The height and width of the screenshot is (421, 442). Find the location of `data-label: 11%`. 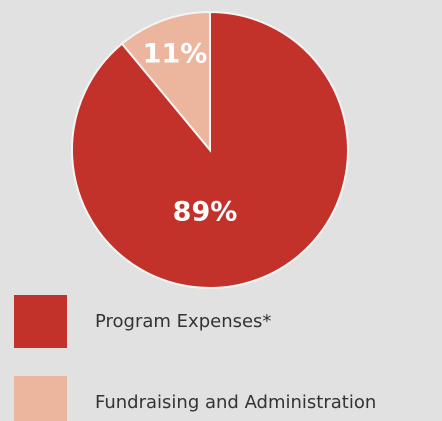

data-label: 11% is located at coordinates (175, 54).